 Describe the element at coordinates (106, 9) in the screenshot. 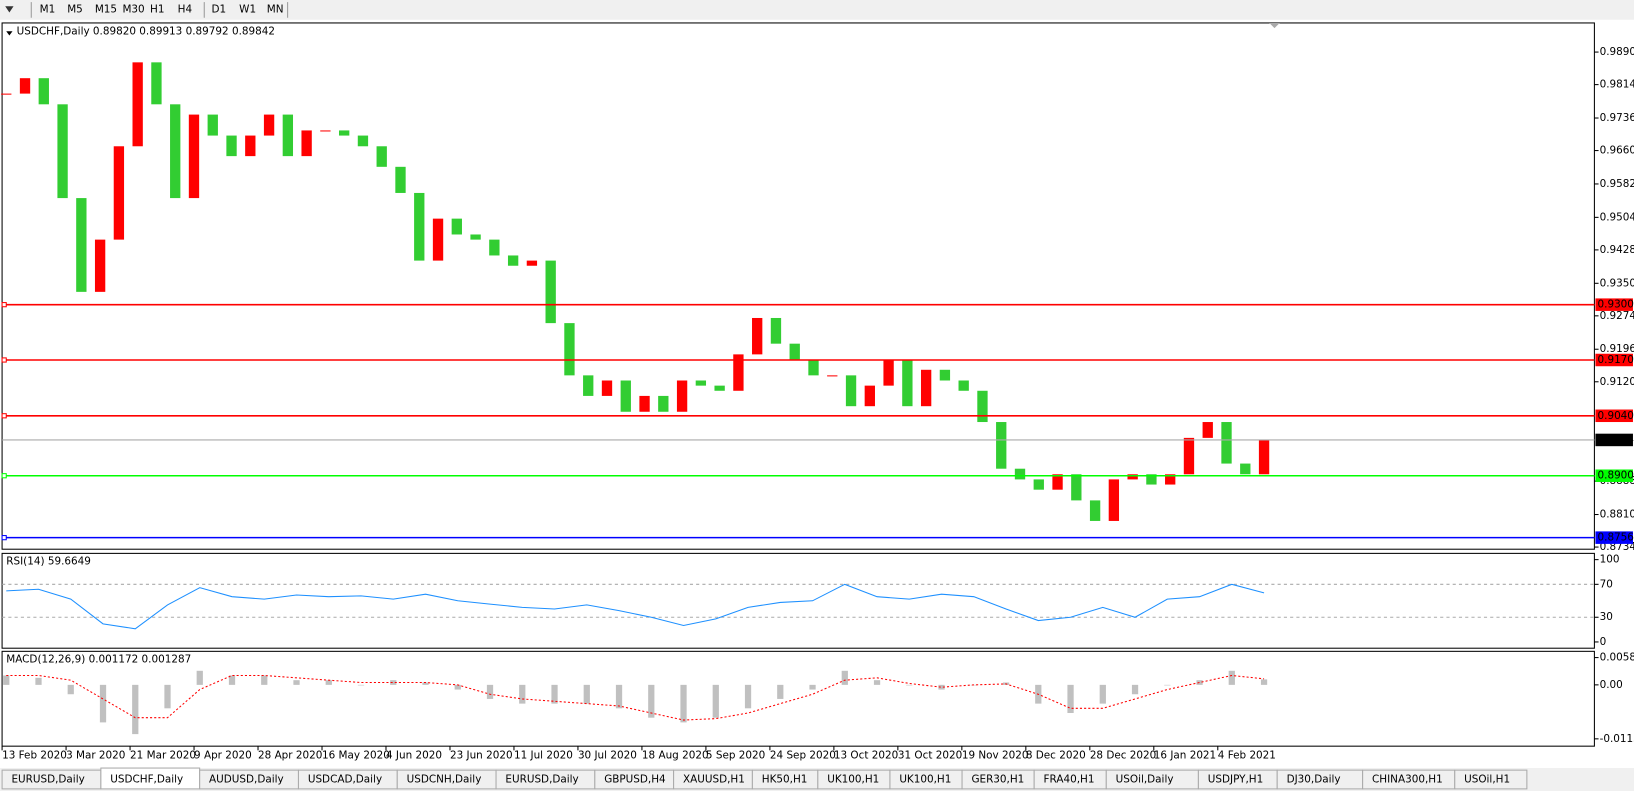

I see `timeframe-button: M15` at that location.